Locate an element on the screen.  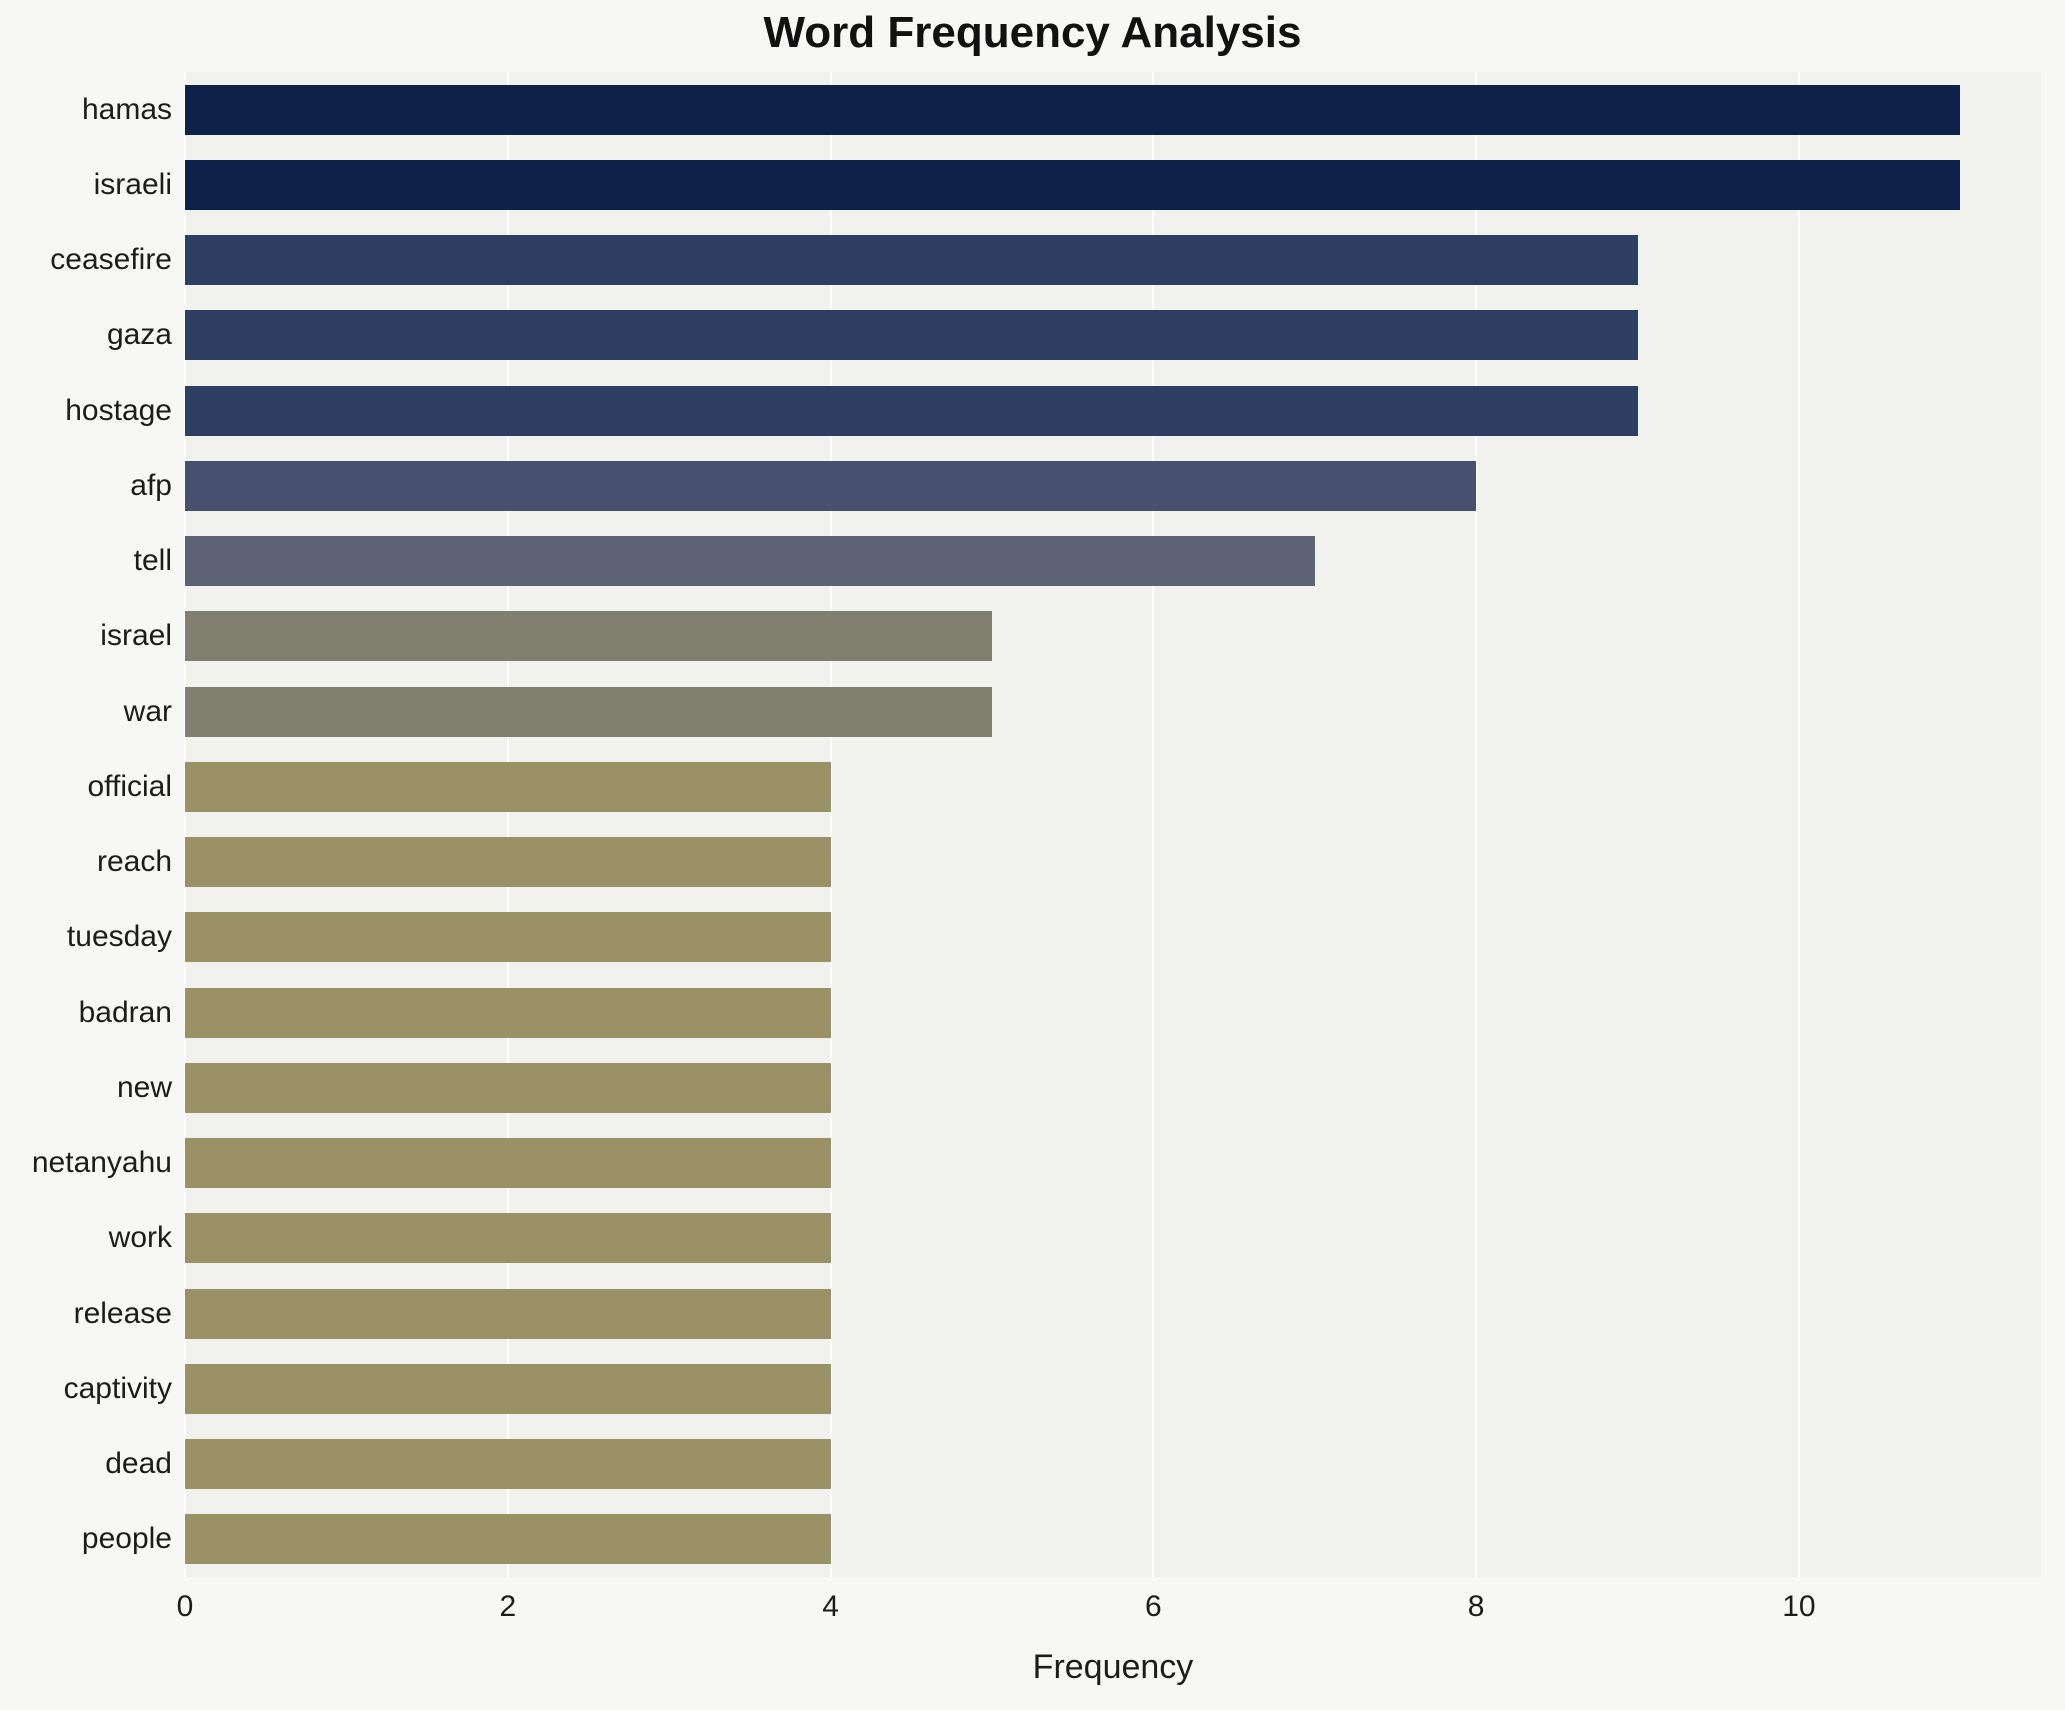
y-tick-label: reach is located at coordinates (134, 862).